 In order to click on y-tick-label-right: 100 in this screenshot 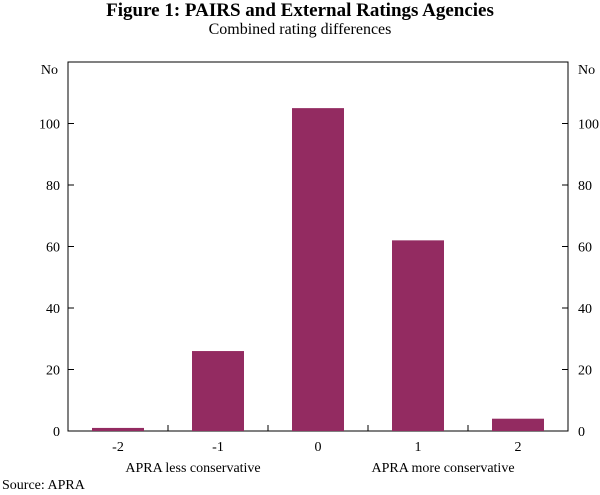, I will do `click(588, 125)`.